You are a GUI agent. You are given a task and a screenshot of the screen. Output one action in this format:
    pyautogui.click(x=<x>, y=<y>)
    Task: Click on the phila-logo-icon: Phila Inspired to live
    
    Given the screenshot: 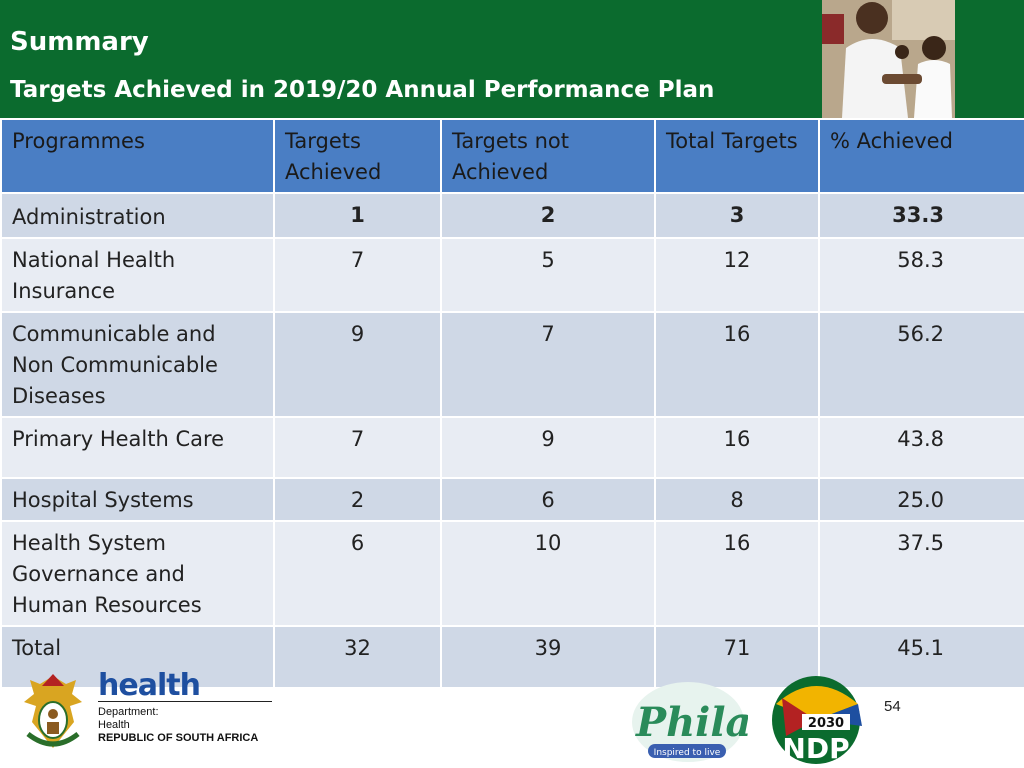 What is the action you would take?
    pyautogui.click(x=690, y=722)
    